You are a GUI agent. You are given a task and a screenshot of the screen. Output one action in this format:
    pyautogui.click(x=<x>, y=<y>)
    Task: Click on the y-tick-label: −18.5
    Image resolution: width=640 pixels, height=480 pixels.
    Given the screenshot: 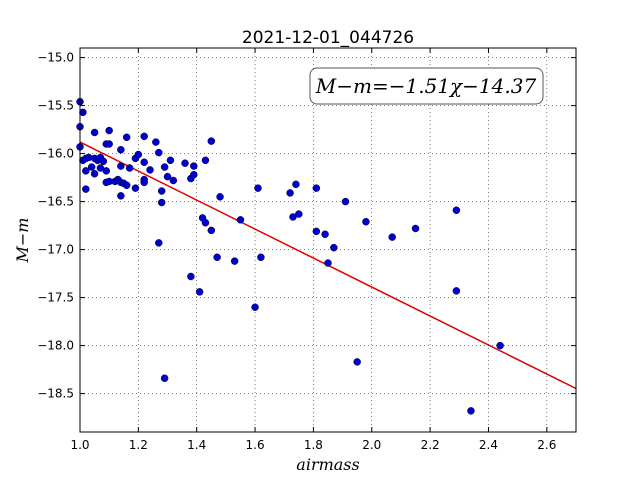 What is the action you would take?
    pyautogui.click(x=55, y=394)
    